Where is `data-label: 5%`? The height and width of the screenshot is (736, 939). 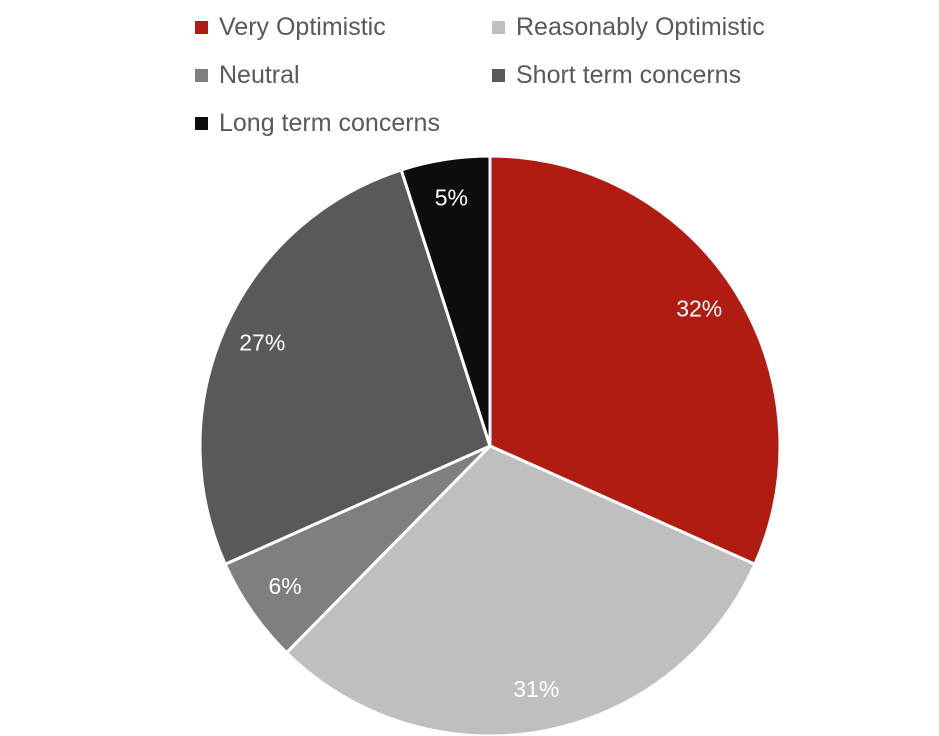
data-label: 5% is located at coordinates (451, 198).